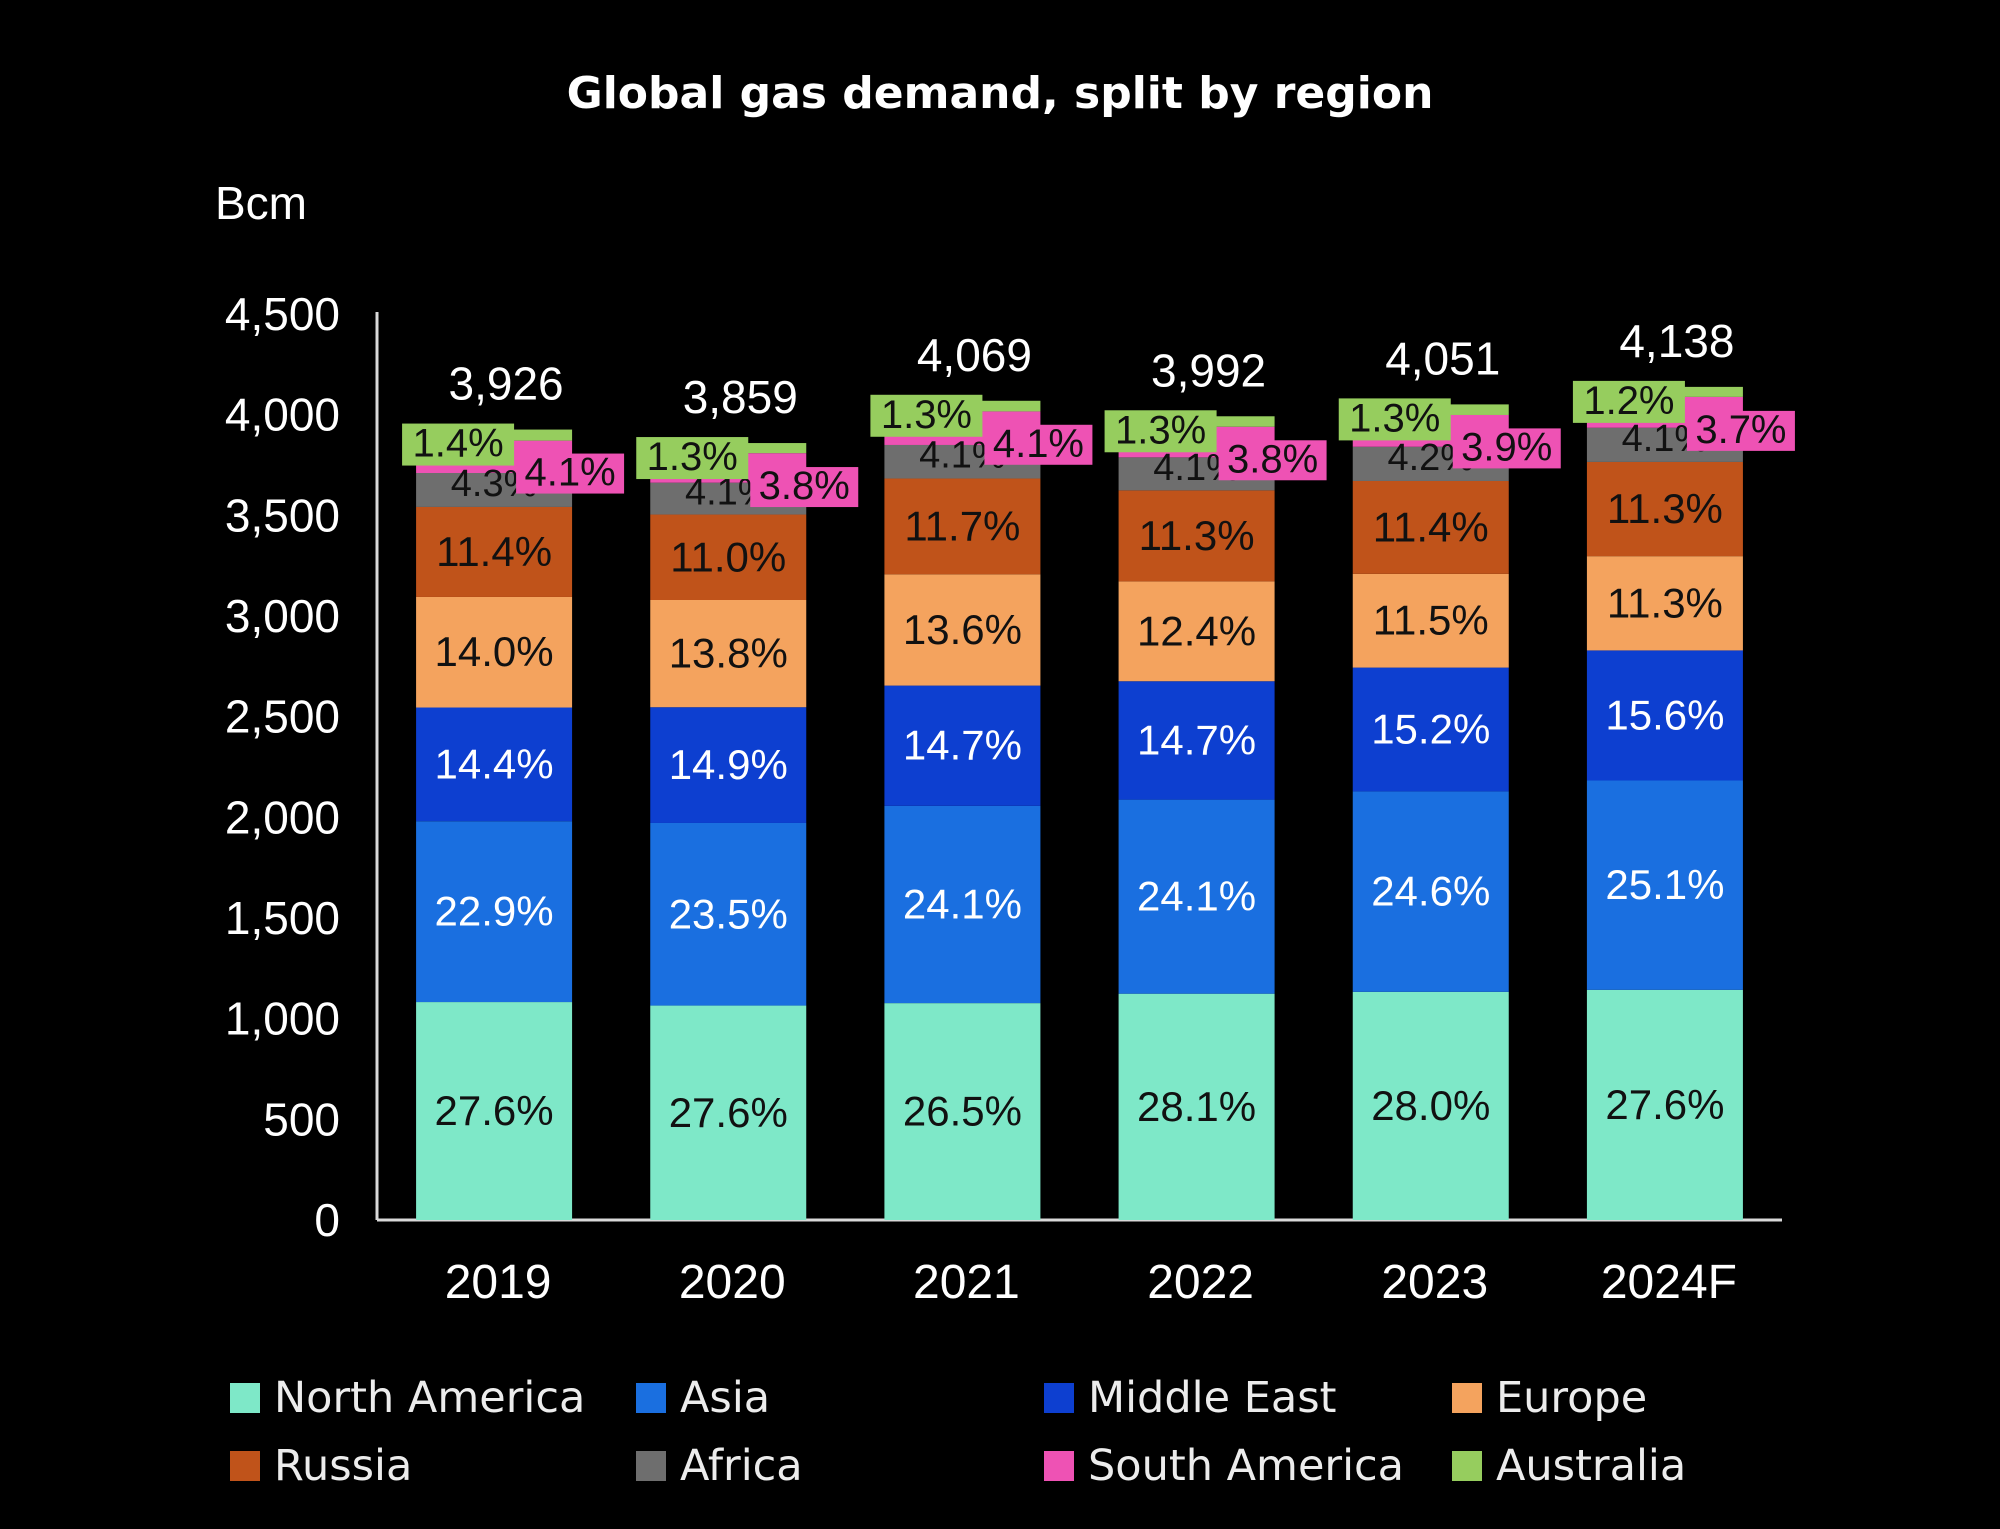 The image size is (2000, 1529). Describe the element at coordinates (1000, 93) in the screenshot. I see `chart-title: Global gas demand, split by region` at that location.